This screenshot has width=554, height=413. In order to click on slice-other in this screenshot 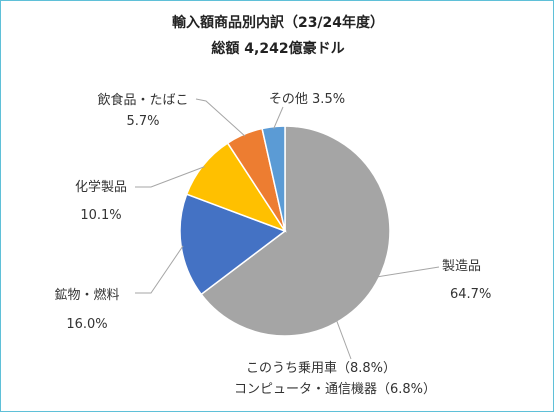, I will do `click(273, 178)`.